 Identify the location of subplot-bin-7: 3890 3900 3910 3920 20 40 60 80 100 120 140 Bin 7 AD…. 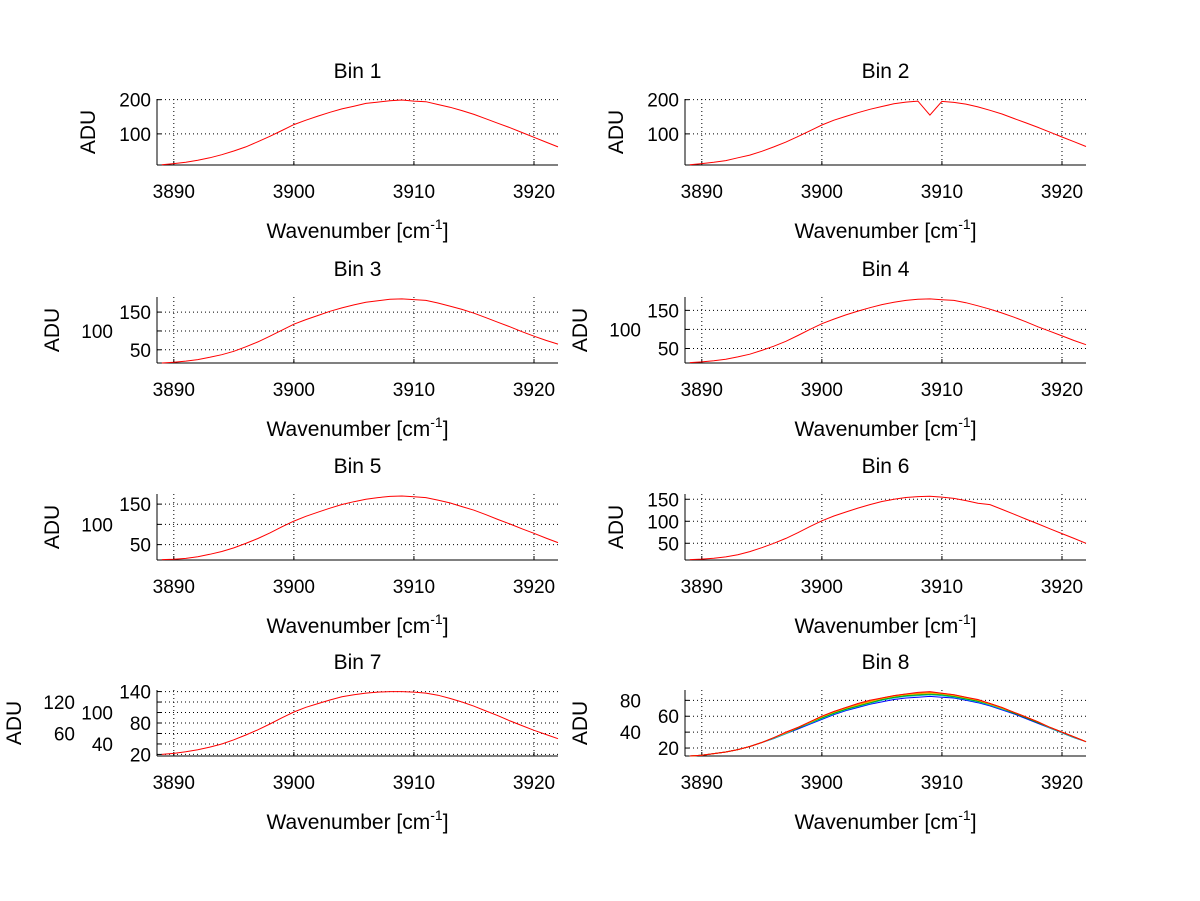
(281, 742).